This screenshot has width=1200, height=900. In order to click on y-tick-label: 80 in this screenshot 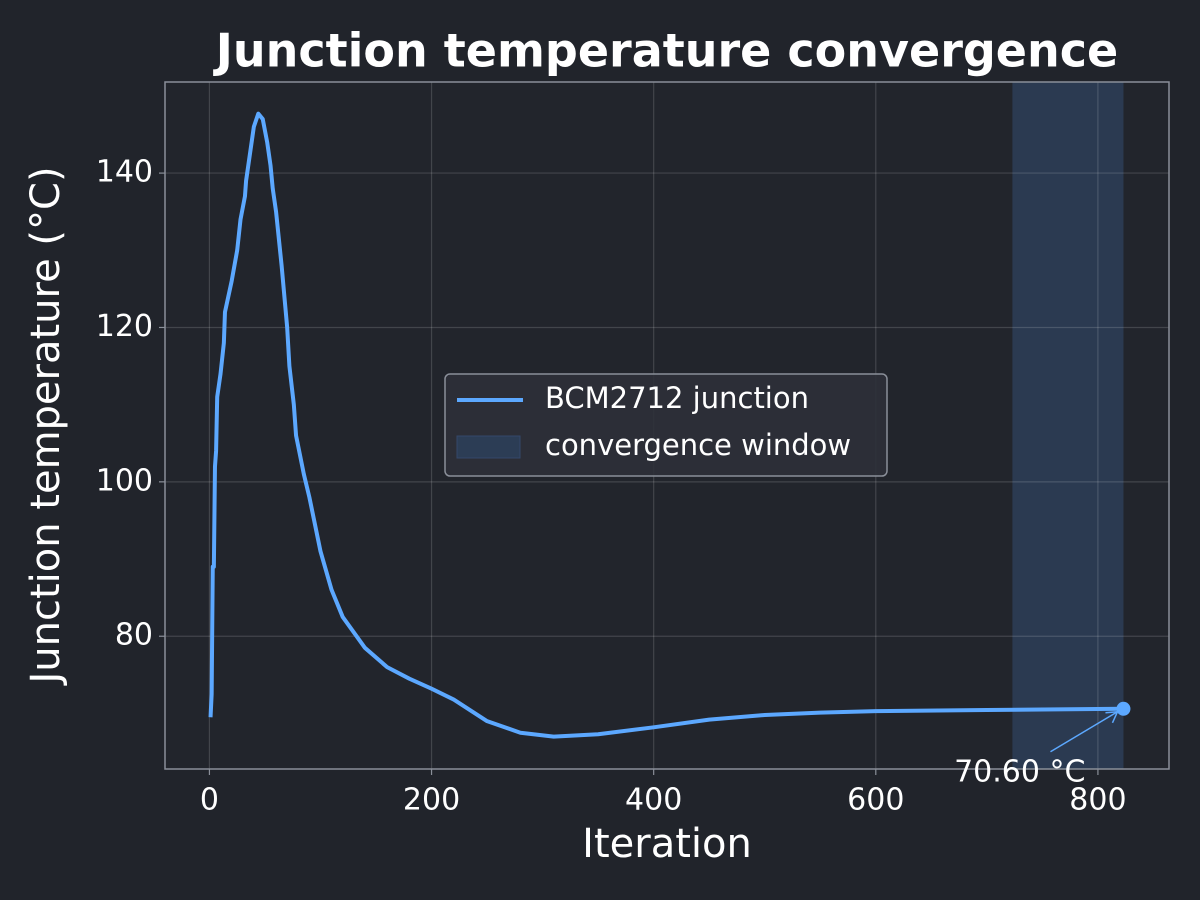, I will do `click(134, 635)`.